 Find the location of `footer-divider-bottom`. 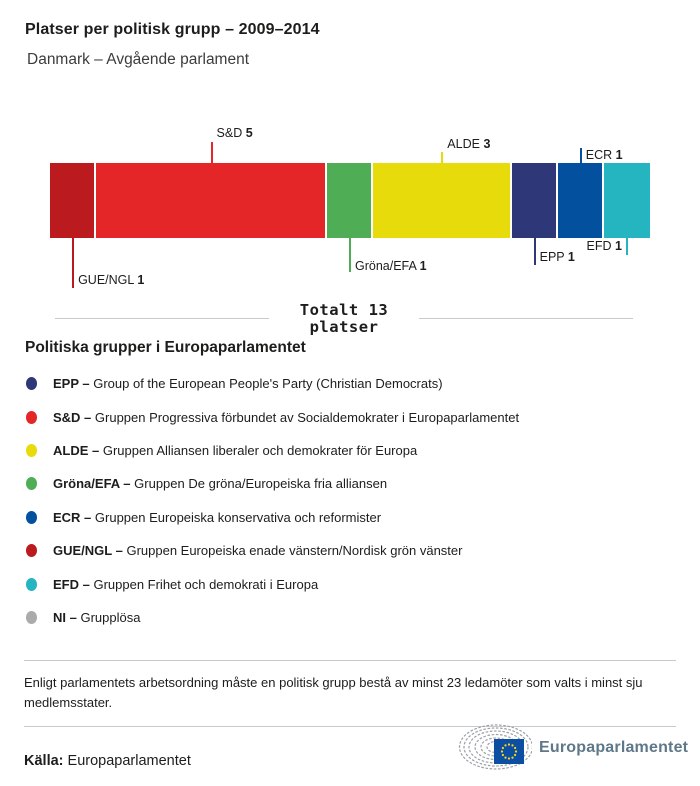

footer-divider-bottom is located at coordinates (350, 726).